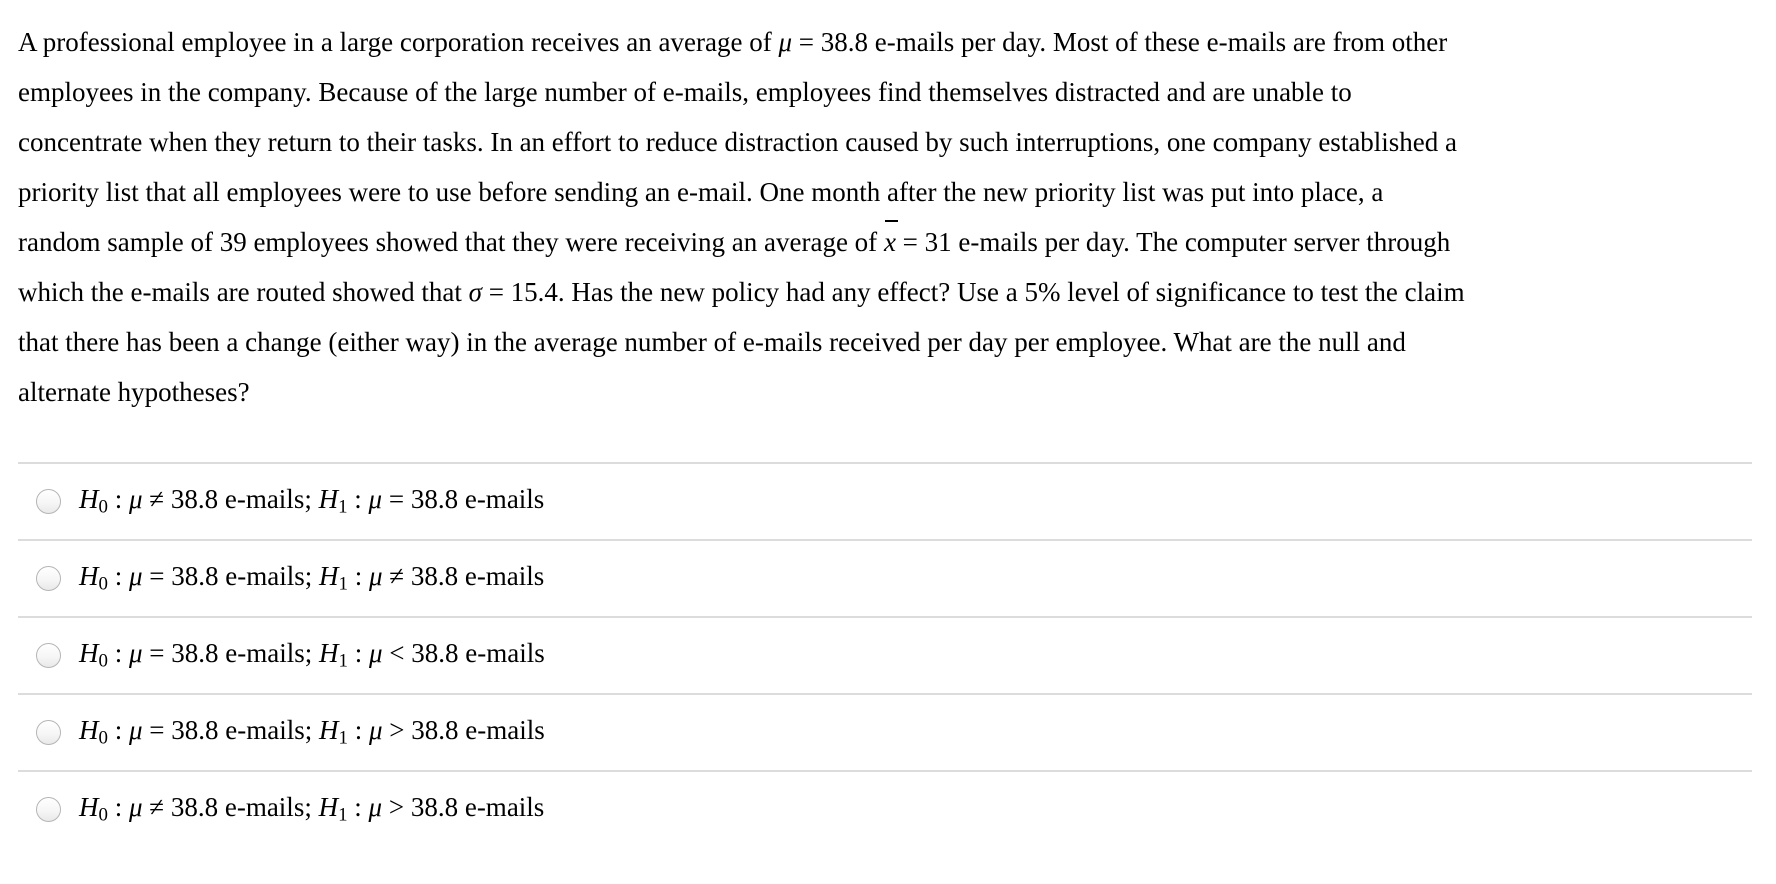 Image resolution: width=1776 pixels, height=884 pixels. What do you see at coordinates (463, 576) in the screenshot?
I see `text-segment: ≠ 38.8 e-mails` at bounding box center [463, 576].